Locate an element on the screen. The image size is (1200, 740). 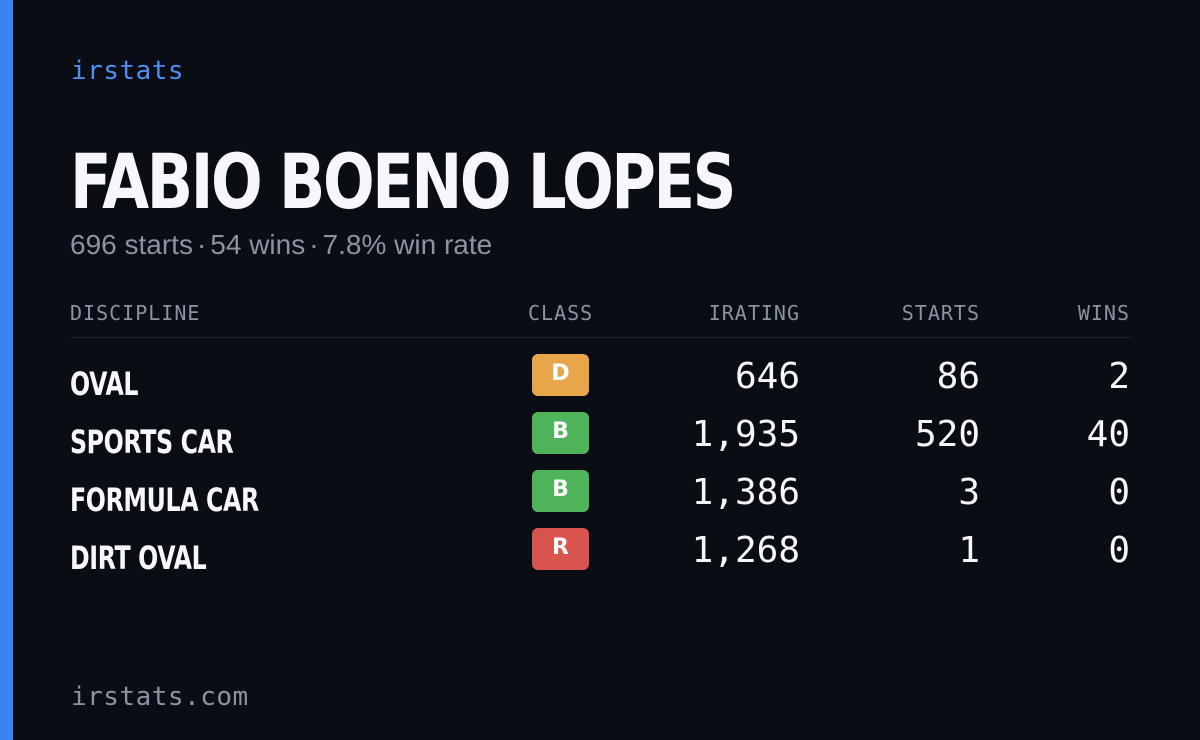
header-wins: WINS is located at coordinates (1103, 313).